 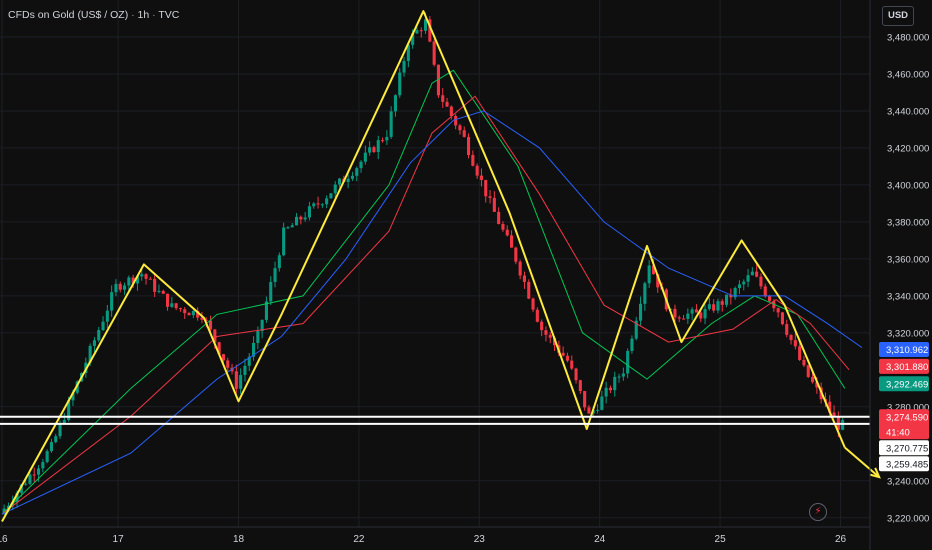 I want to click on chart-title: CFDs on Gold (US$ / OZ) · 1h · TVC, so click(x=94, y=15).